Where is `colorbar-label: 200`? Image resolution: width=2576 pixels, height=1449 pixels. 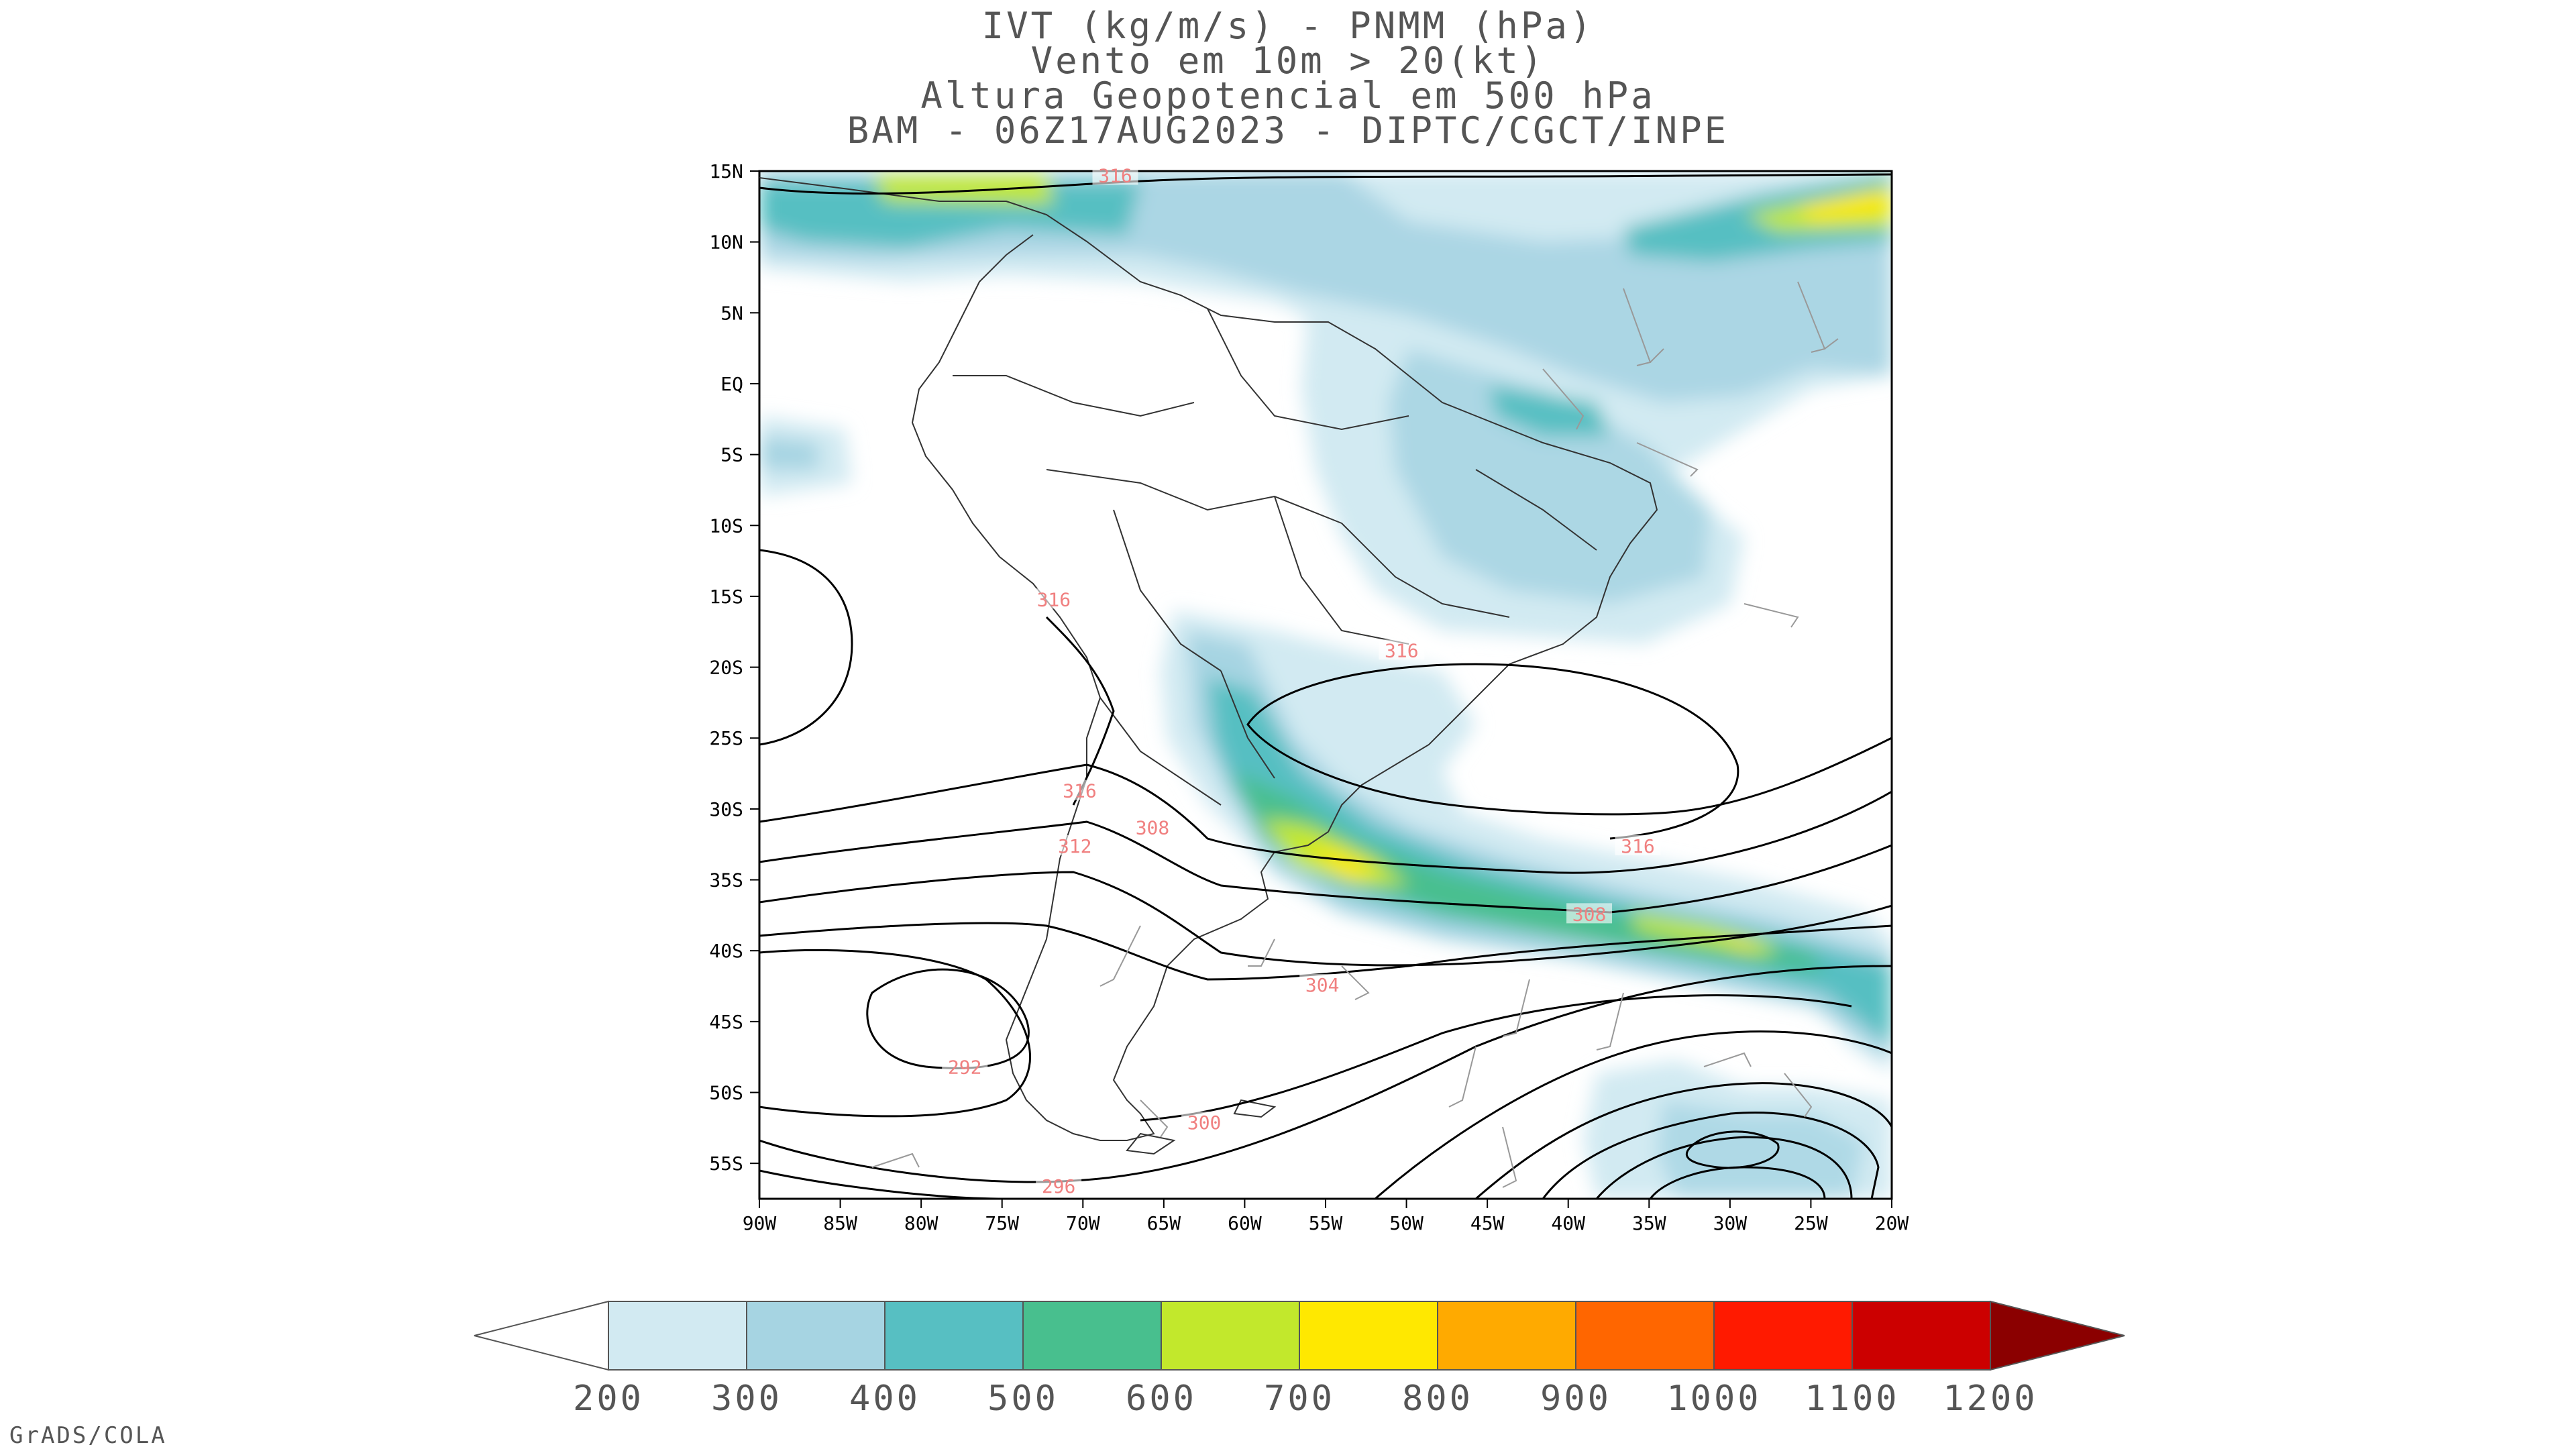
colorbar-label: 200 is located at coordinates (608, 1399).